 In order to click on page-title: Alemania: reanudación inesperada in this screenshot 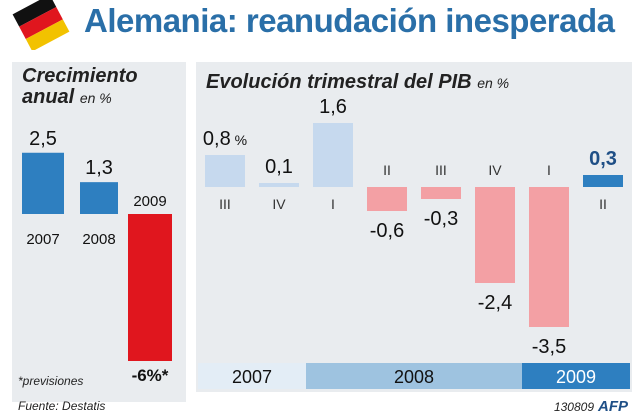, I will do `click(349, 20)`.